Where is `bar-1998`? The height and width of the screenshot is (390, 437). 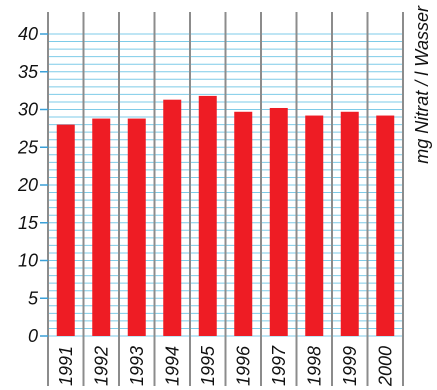 bar-1998 is located at coordinates (314, 225).